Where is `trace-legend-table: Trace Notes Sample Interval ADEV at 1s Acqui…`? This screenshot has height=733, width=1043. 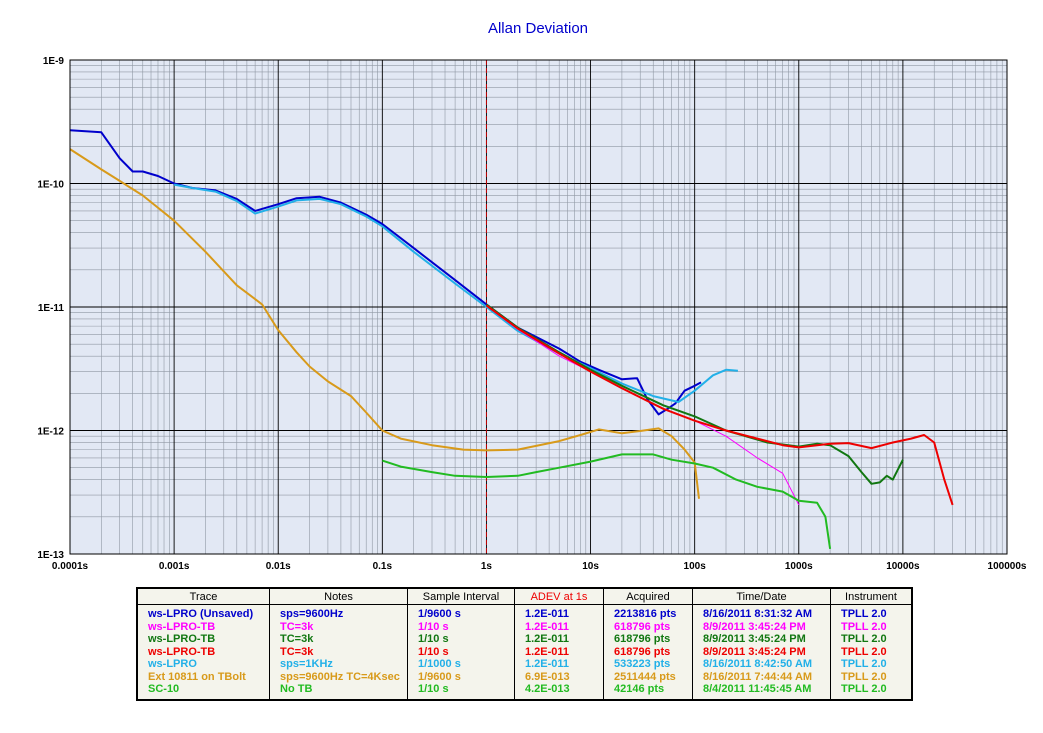 trace-legend-table: Trace Notes Sample Interval ADEV at 1s Acqui… is located at coordinates (524, 644).